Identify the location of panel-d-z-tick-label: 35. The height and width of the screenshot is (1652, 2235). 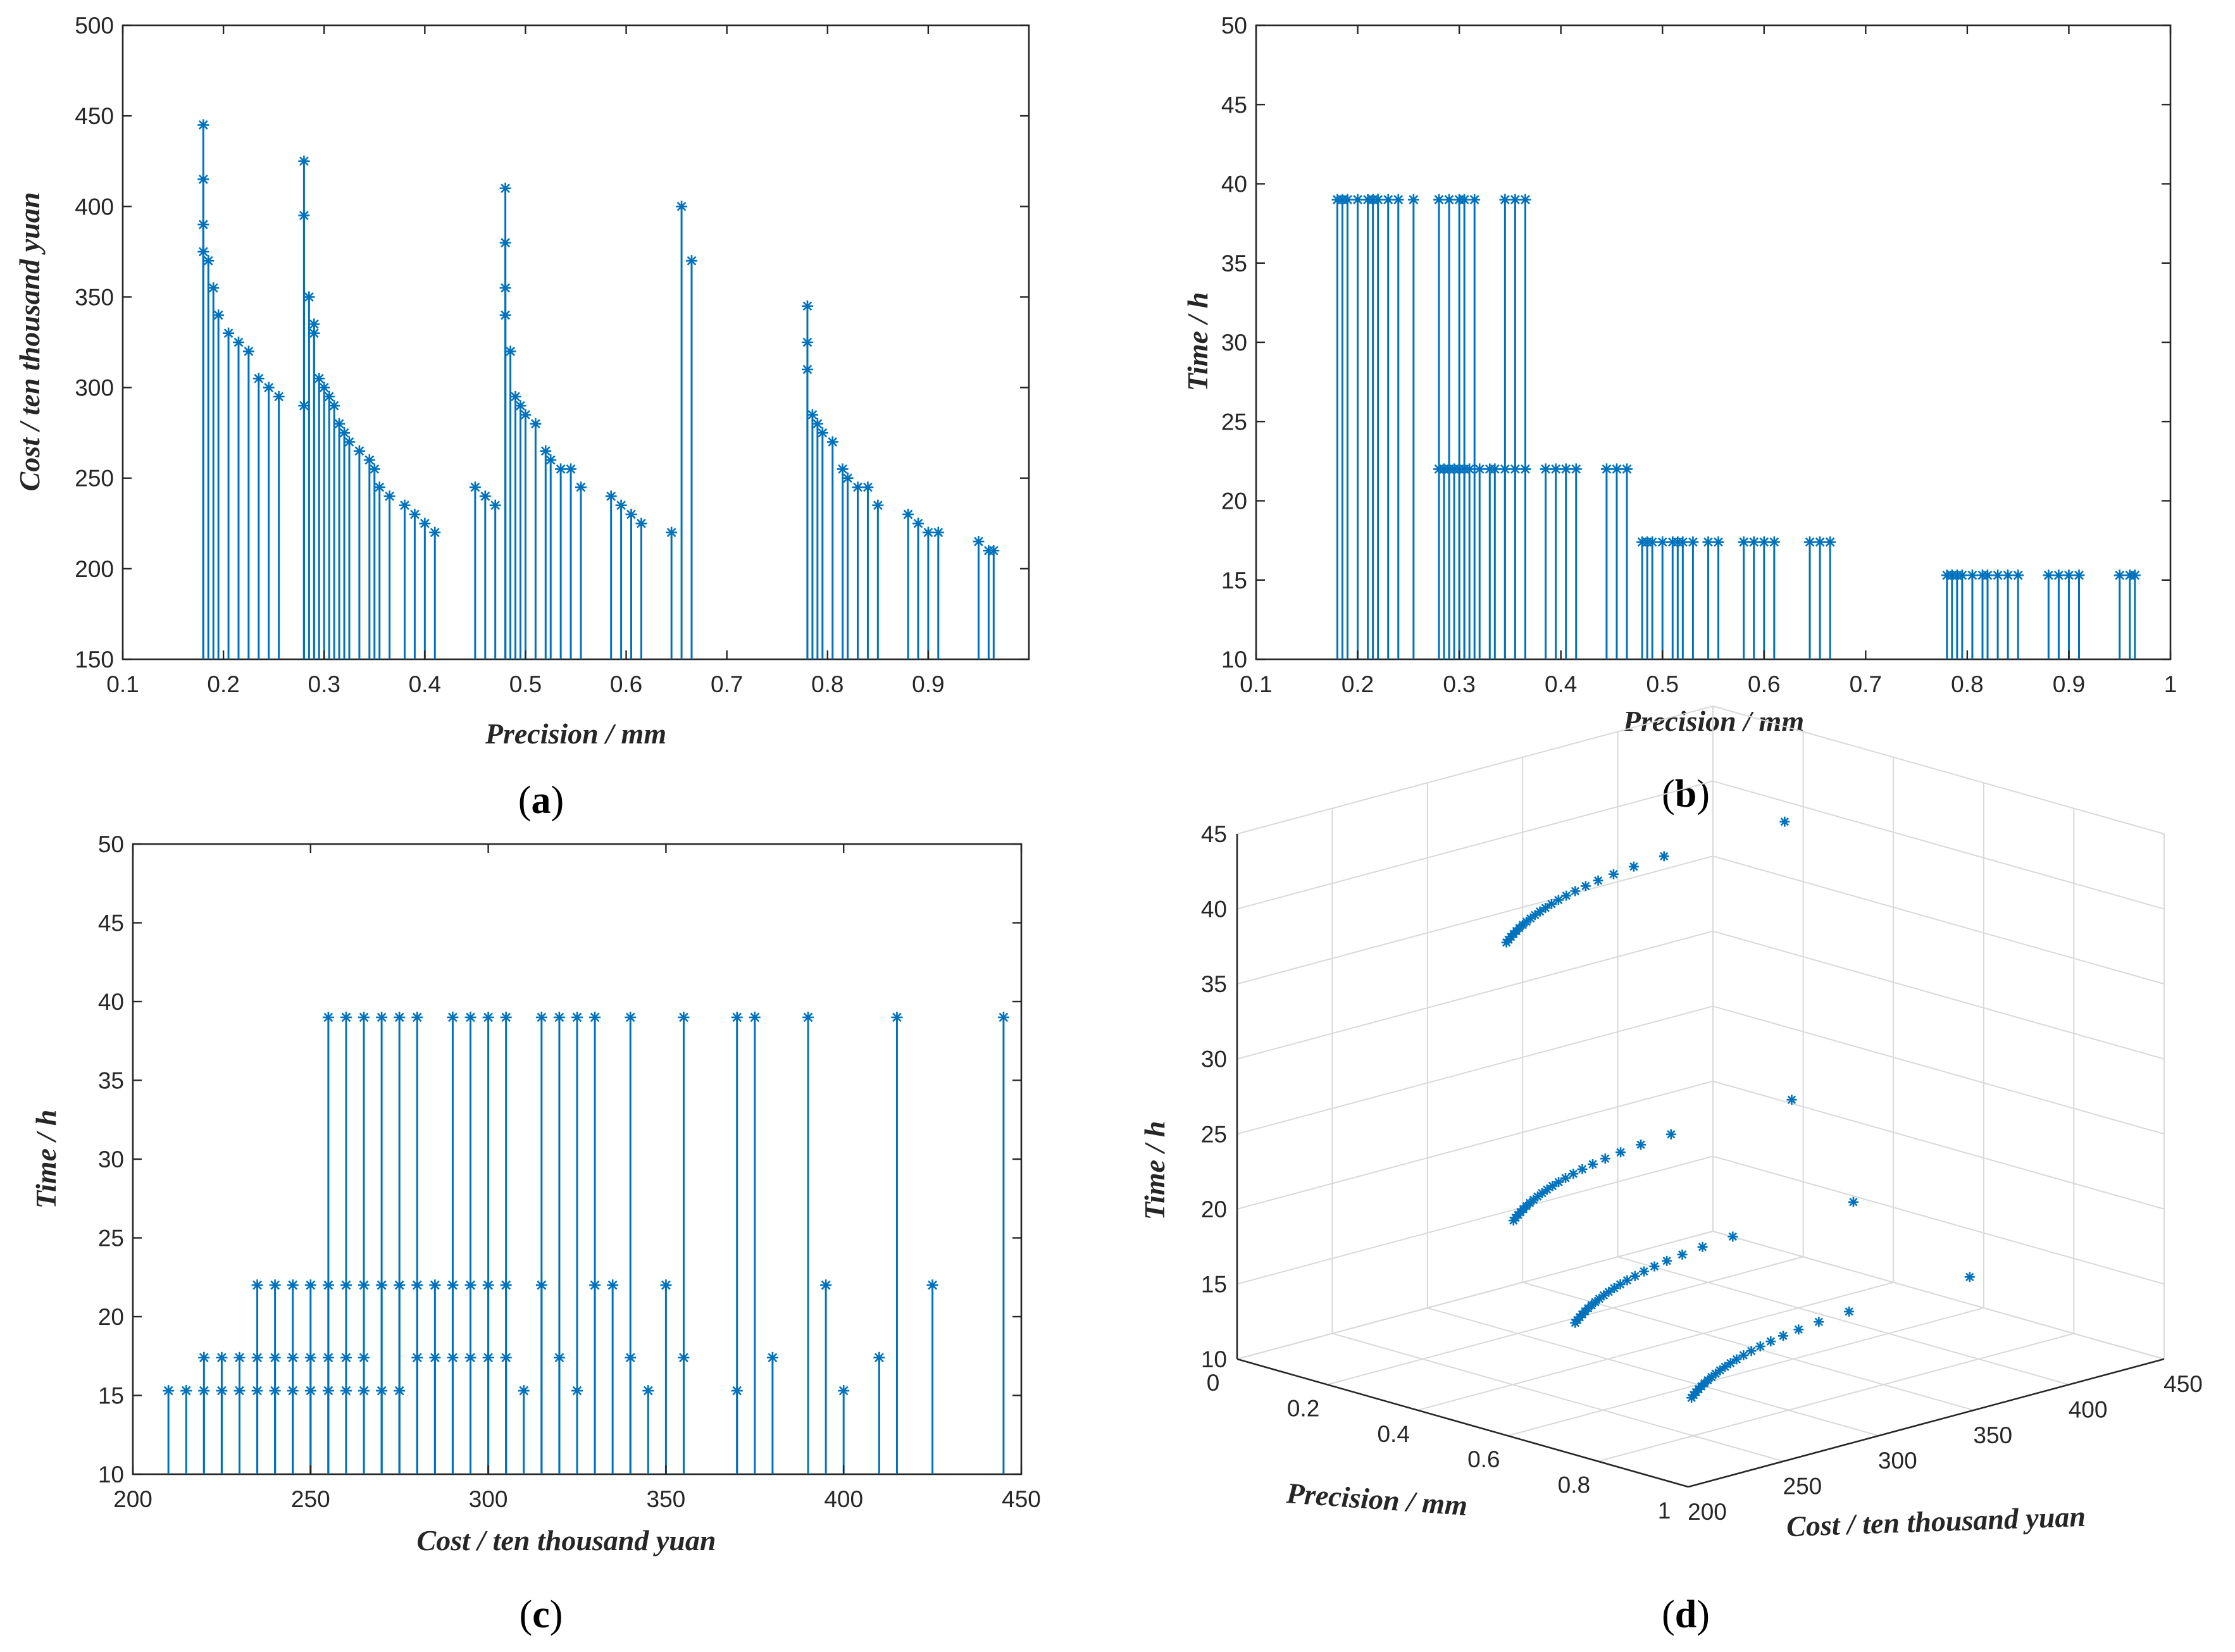
(1214, 984).